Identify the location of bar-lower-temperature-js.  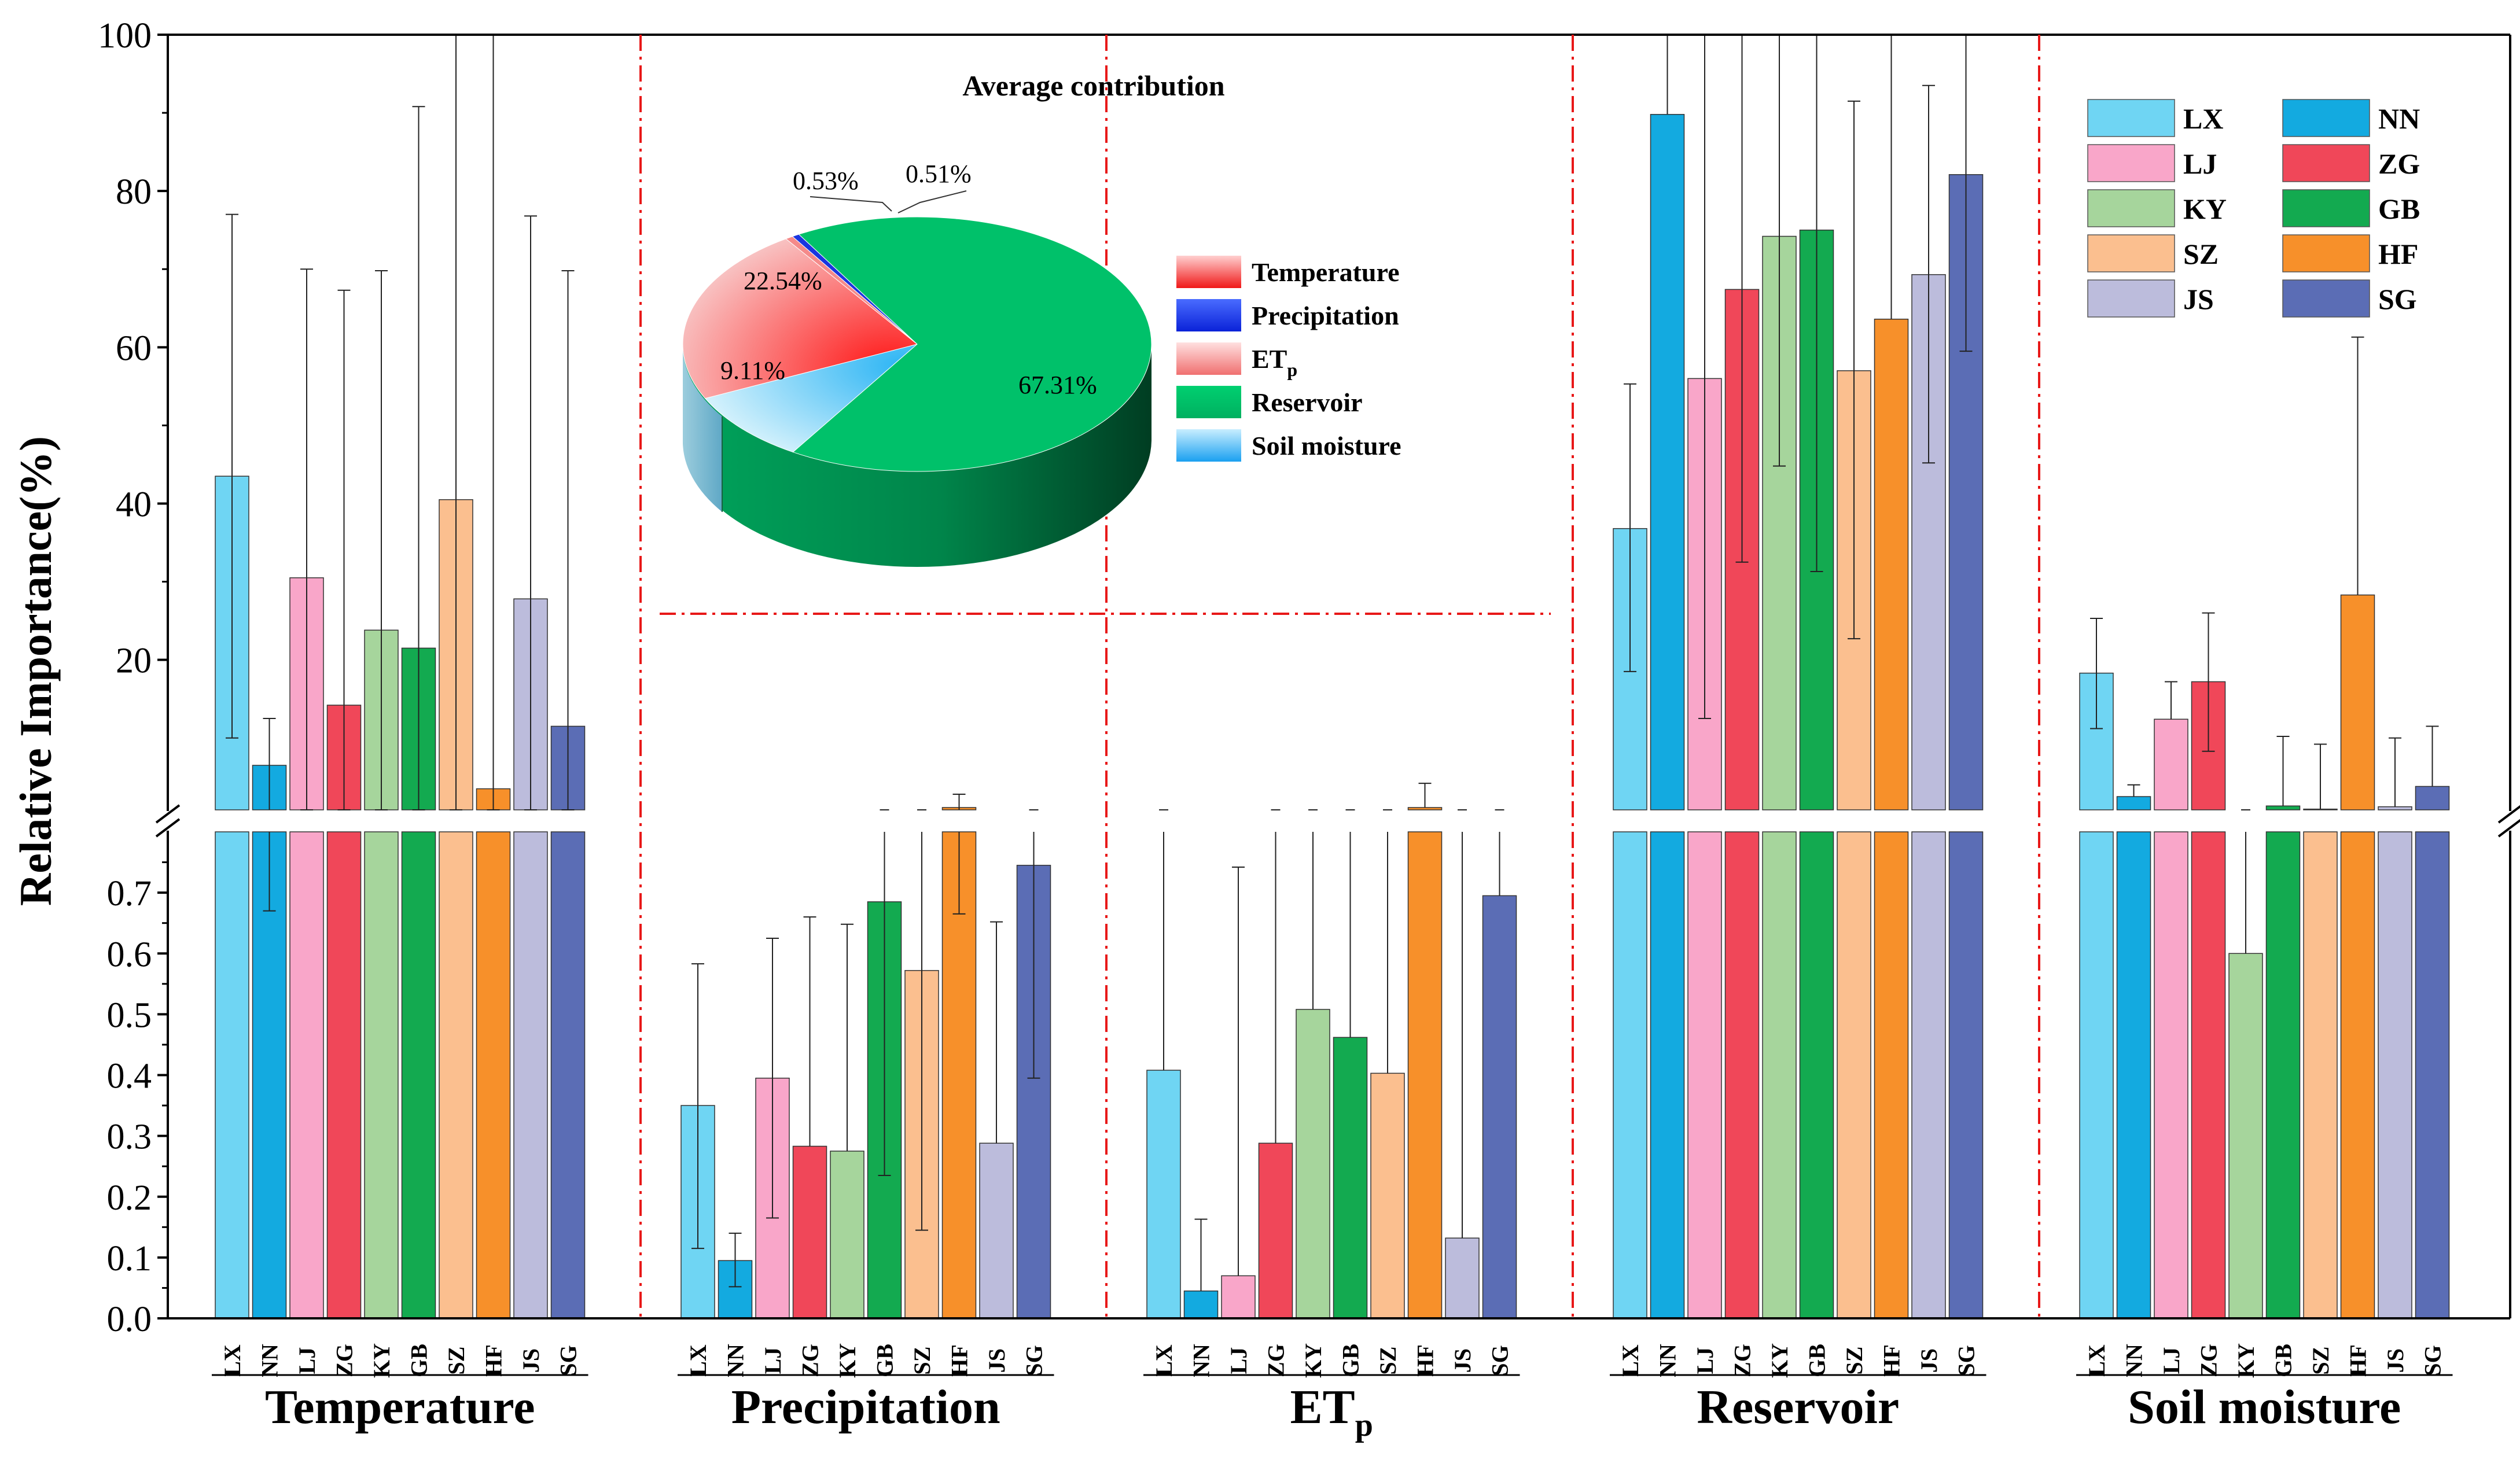
(530, 1075).